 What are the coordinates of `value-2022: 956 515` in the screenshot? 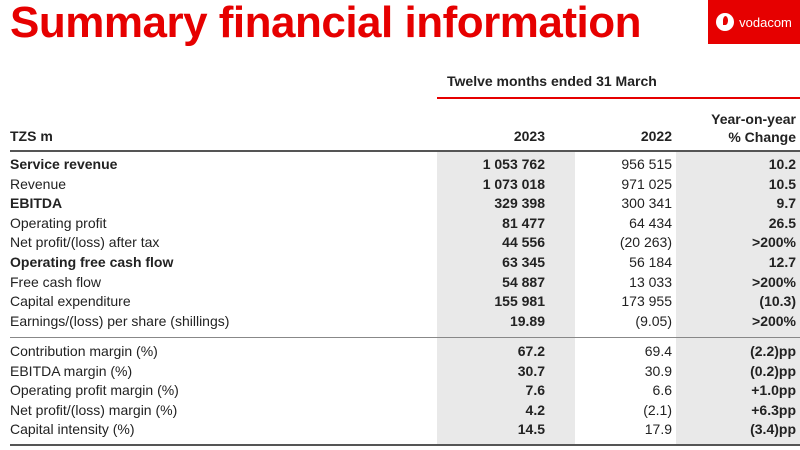 It's located at (646, 164).